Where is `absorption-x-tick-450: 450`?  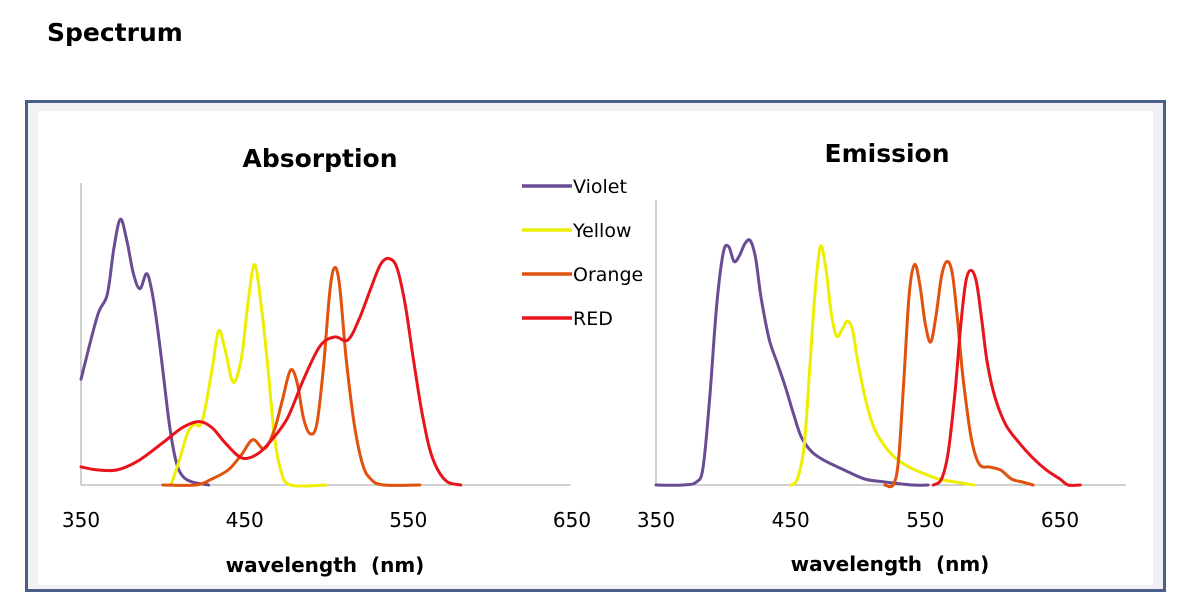
absorption-x-tick-450: 450 is located at coordinates (245, 520).